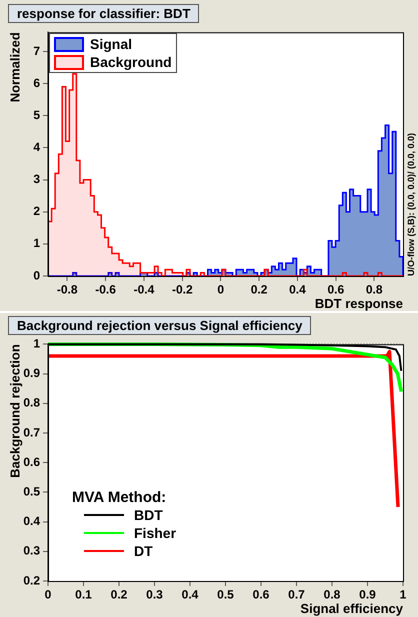 This screenshot has width=418, height=617. Describe the element at coordinates (160, 325) in the screenshot. I see `chart-title: Background rejection versus Signal efficiency` at that location.